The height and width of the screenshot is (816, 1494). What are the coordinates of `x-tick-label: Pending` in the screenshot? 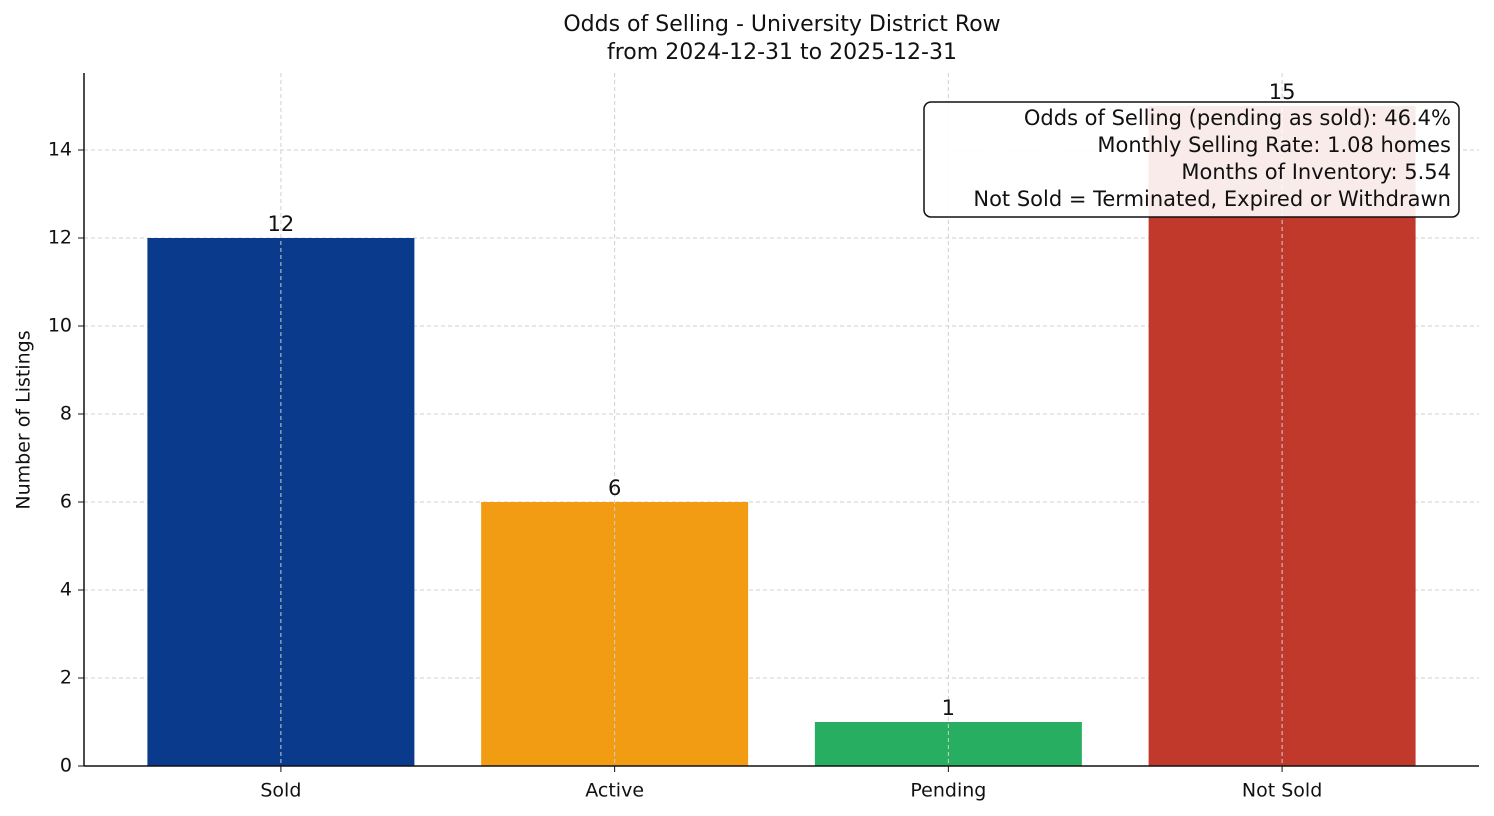 It's located at (948, 791).